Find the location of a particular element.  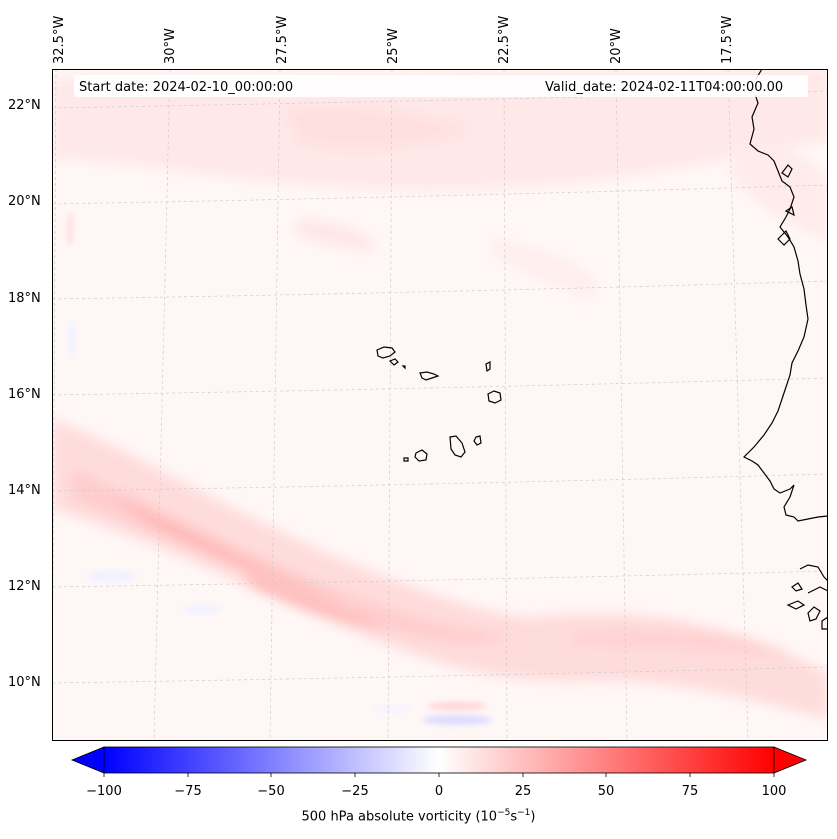

colorbar-tick: 75 is located at coordinates (690, 791).